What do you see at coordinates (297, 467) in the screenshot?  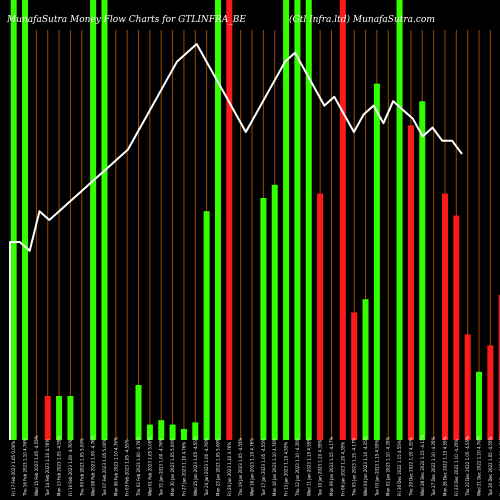 I see `x-tick-label: Thu 12 Jan 2023 1.10 -4.35%` at bounding box center [297, 467].